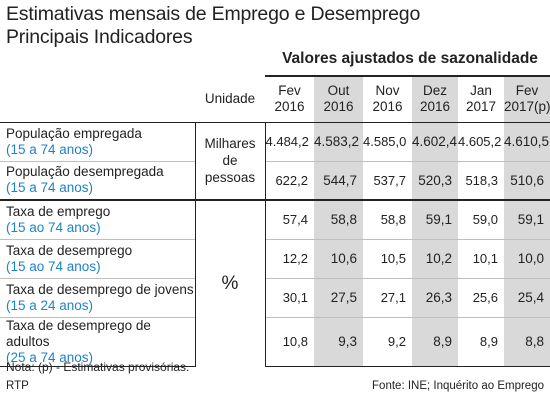 The height and width of the screenshot is (400, 550). I want to click on value-cell: 10,2, so click(435, 258).